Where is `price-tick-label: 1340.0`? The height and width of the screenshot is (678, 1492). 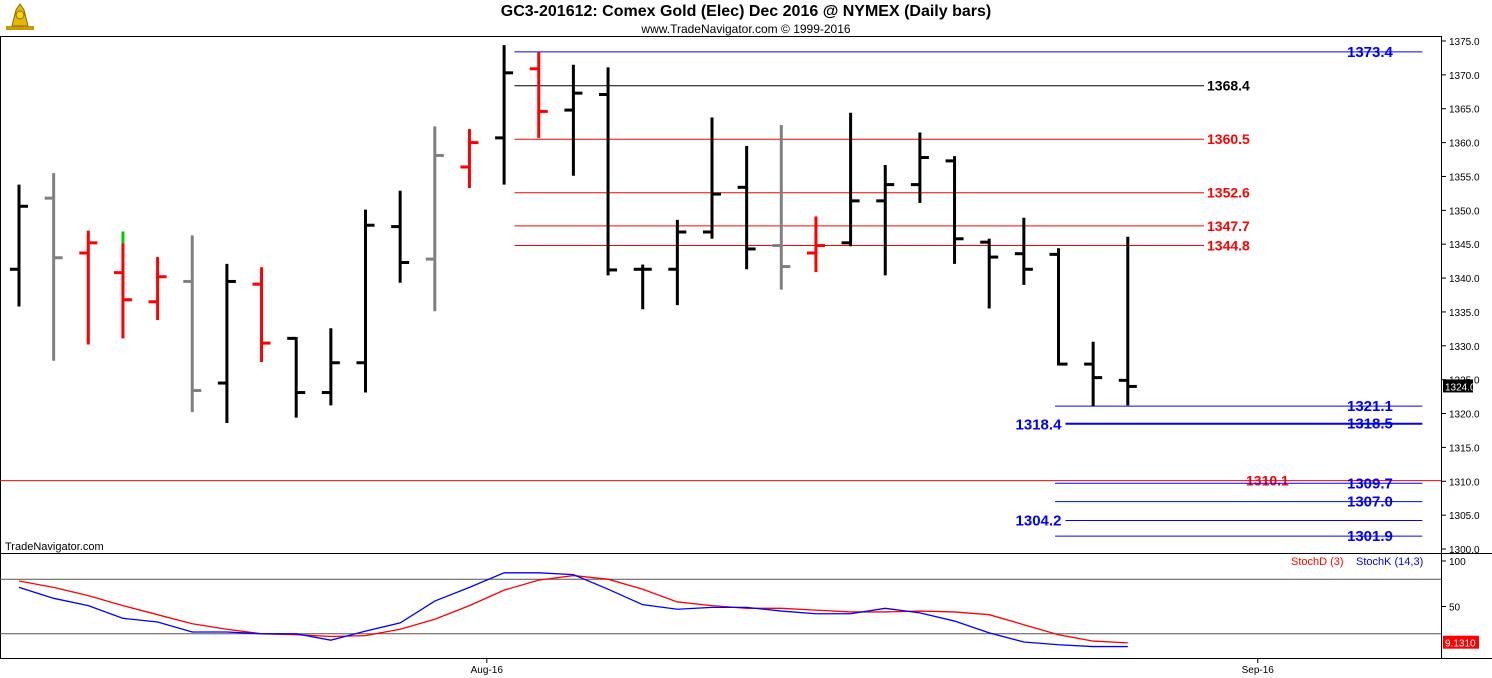 price-tick-label: 1340.0 is located at coordinates (1464, 279).